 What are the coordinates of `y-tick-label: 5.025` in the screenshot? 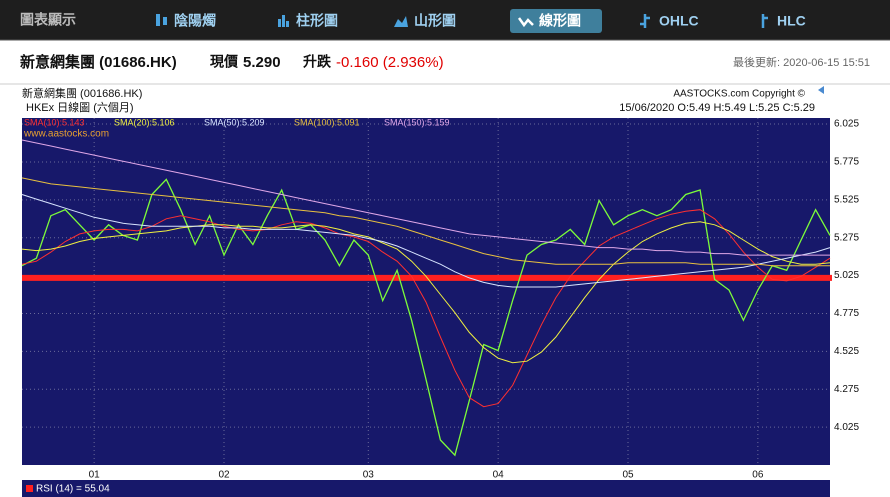 It's located at (846, 275).